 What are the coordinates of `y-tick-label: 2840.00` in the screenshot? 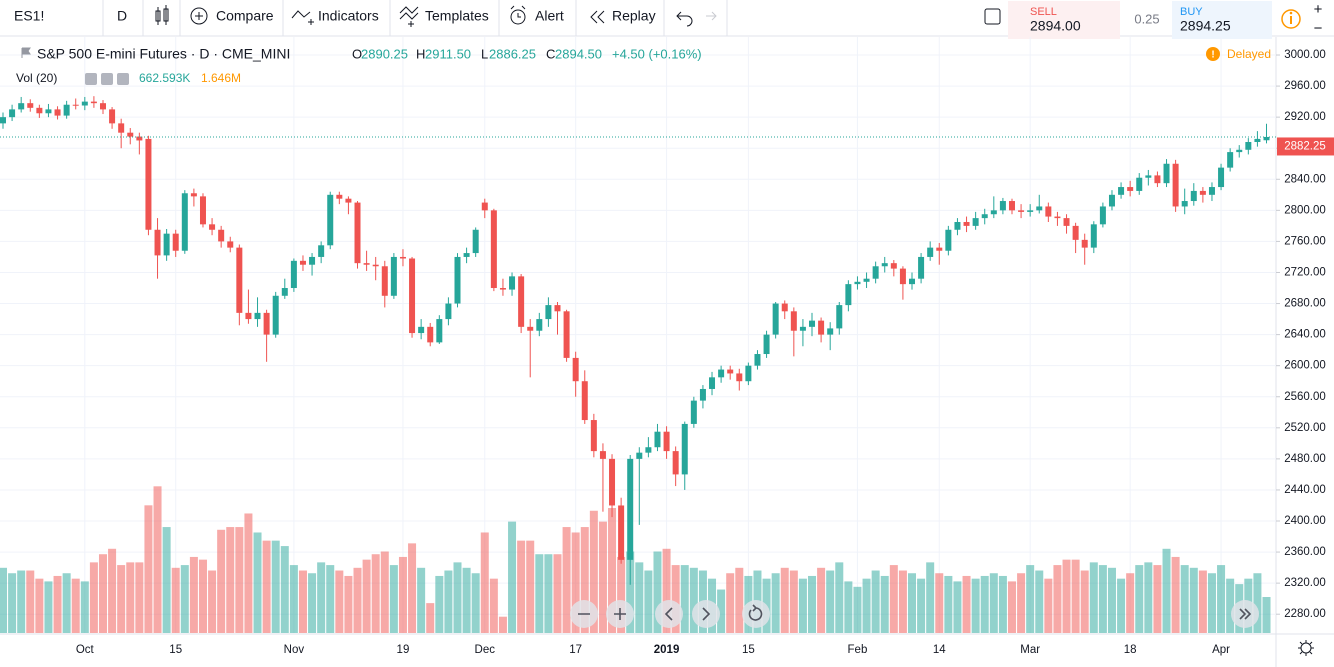 It's located at (1305, 179).